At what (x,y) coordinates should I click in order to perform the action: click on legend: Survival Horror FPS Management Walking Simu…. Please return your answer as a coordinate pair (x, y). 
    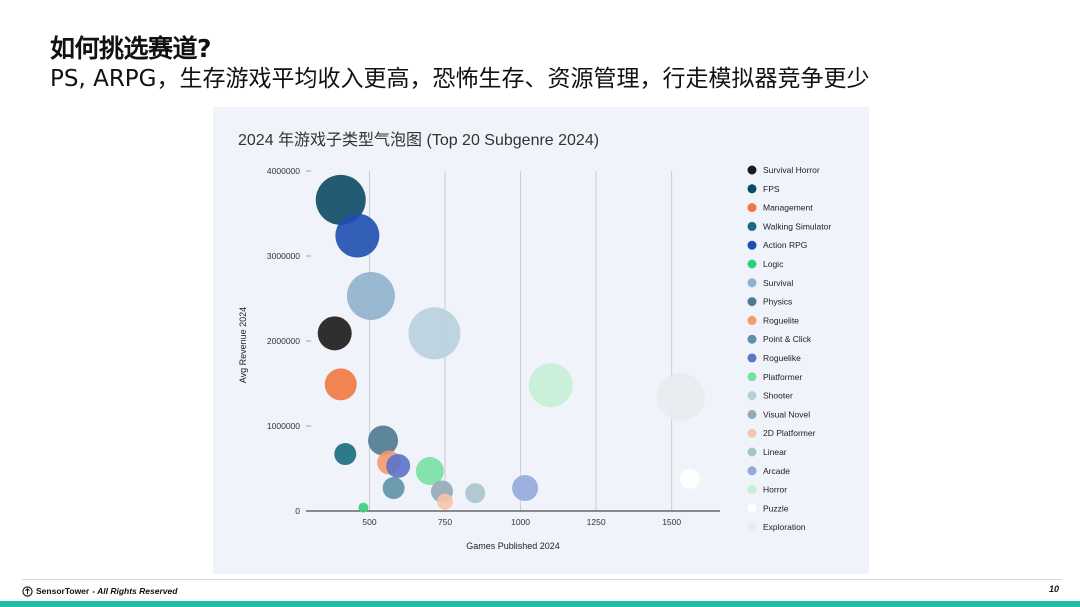
    Looking at the image, I should click on (789, 348).